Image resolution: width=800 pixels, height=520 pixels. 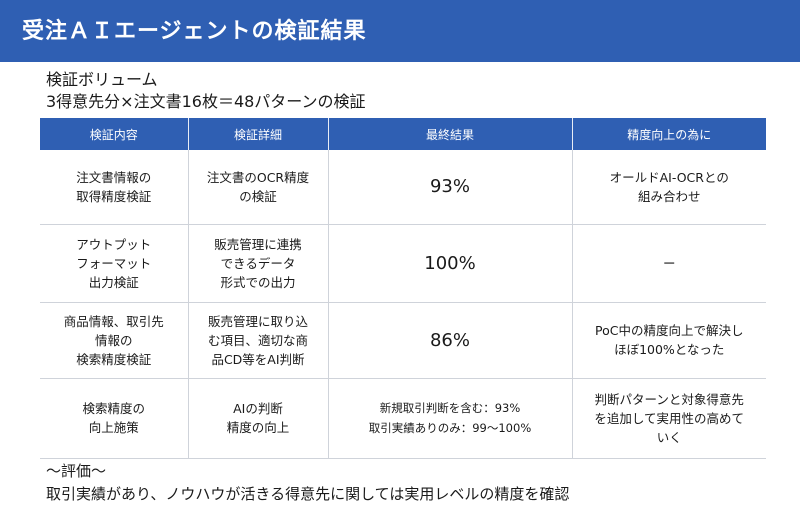 I want to click on cell-result: 100%, so click(x=450, y=263).